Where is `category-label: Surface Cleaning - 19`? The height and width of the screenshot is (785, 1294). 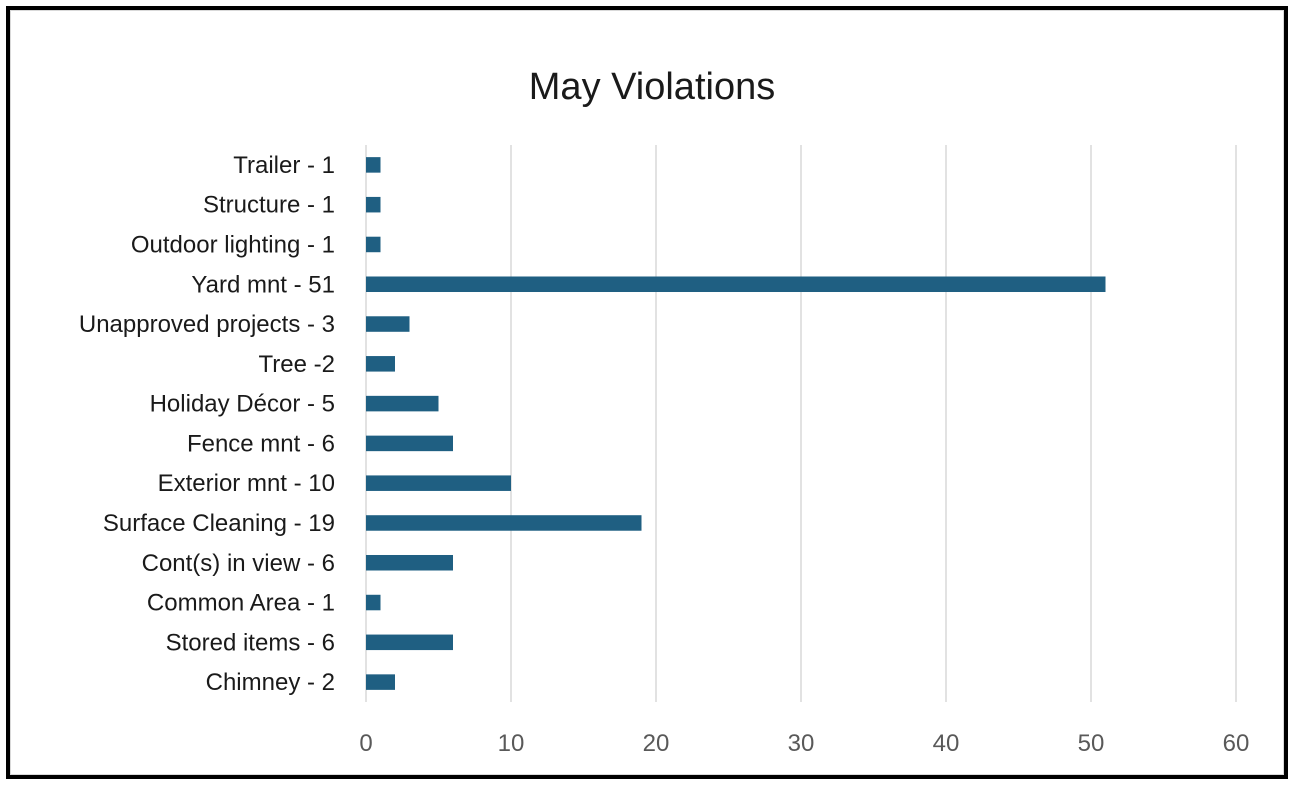 category-label: Surface Cleaning - 19 is located at coordinates (219, 523).